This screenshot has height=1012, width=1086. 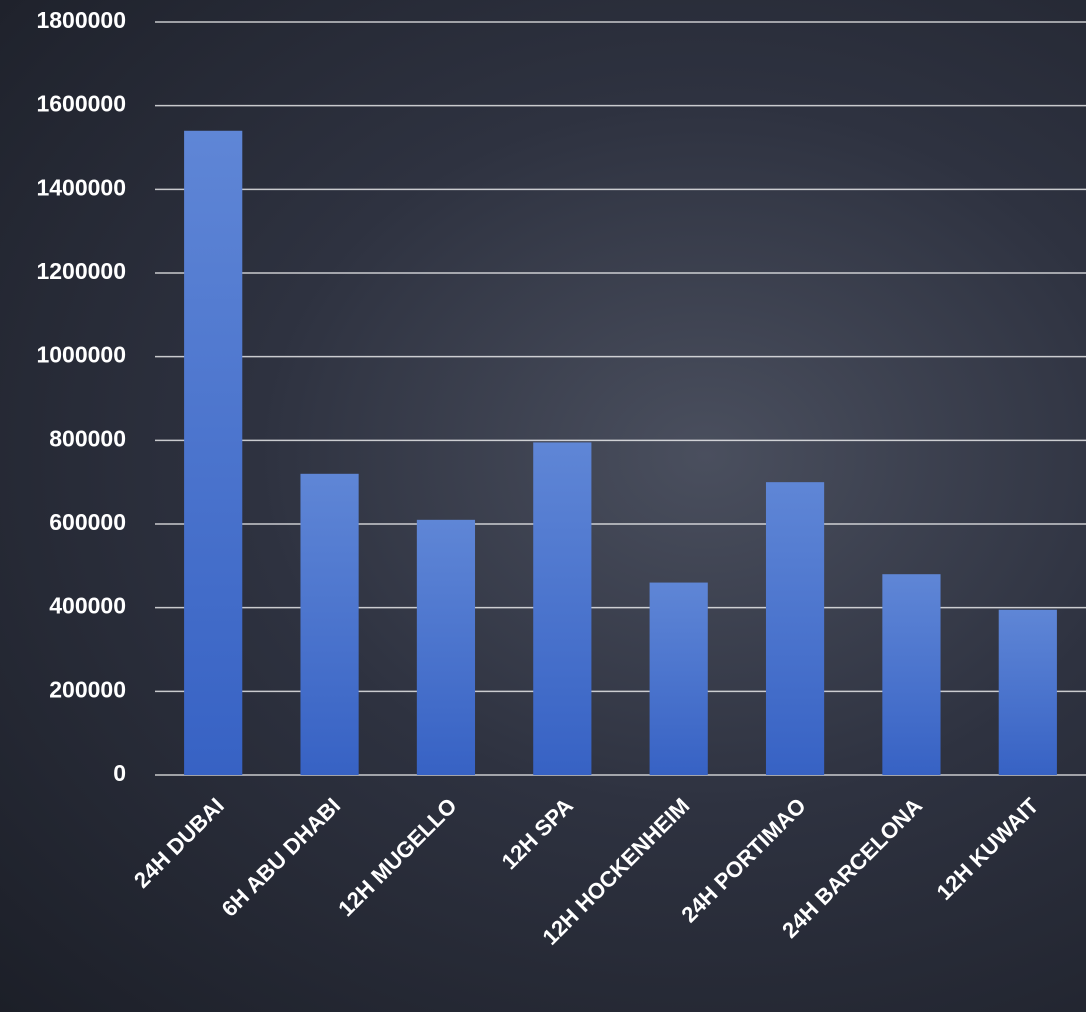 What do you see at coordinates (119, 773) in the screenshot?
I see `y-tick-label: 0` at bounding box center [119, 773].